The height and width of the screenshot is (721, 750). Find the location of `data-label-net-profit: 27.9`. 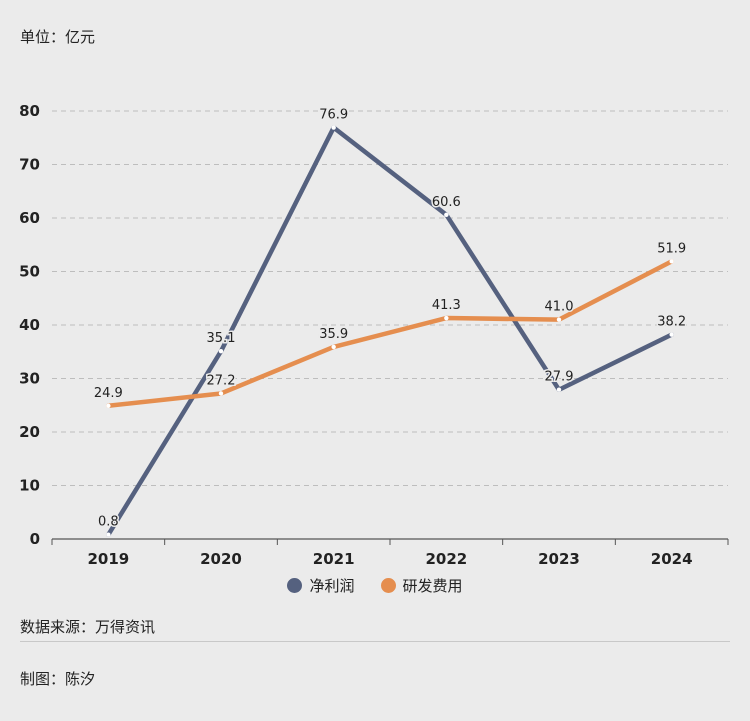

data-label-net-profit: 27.9 is located at coordinates (559, 377).